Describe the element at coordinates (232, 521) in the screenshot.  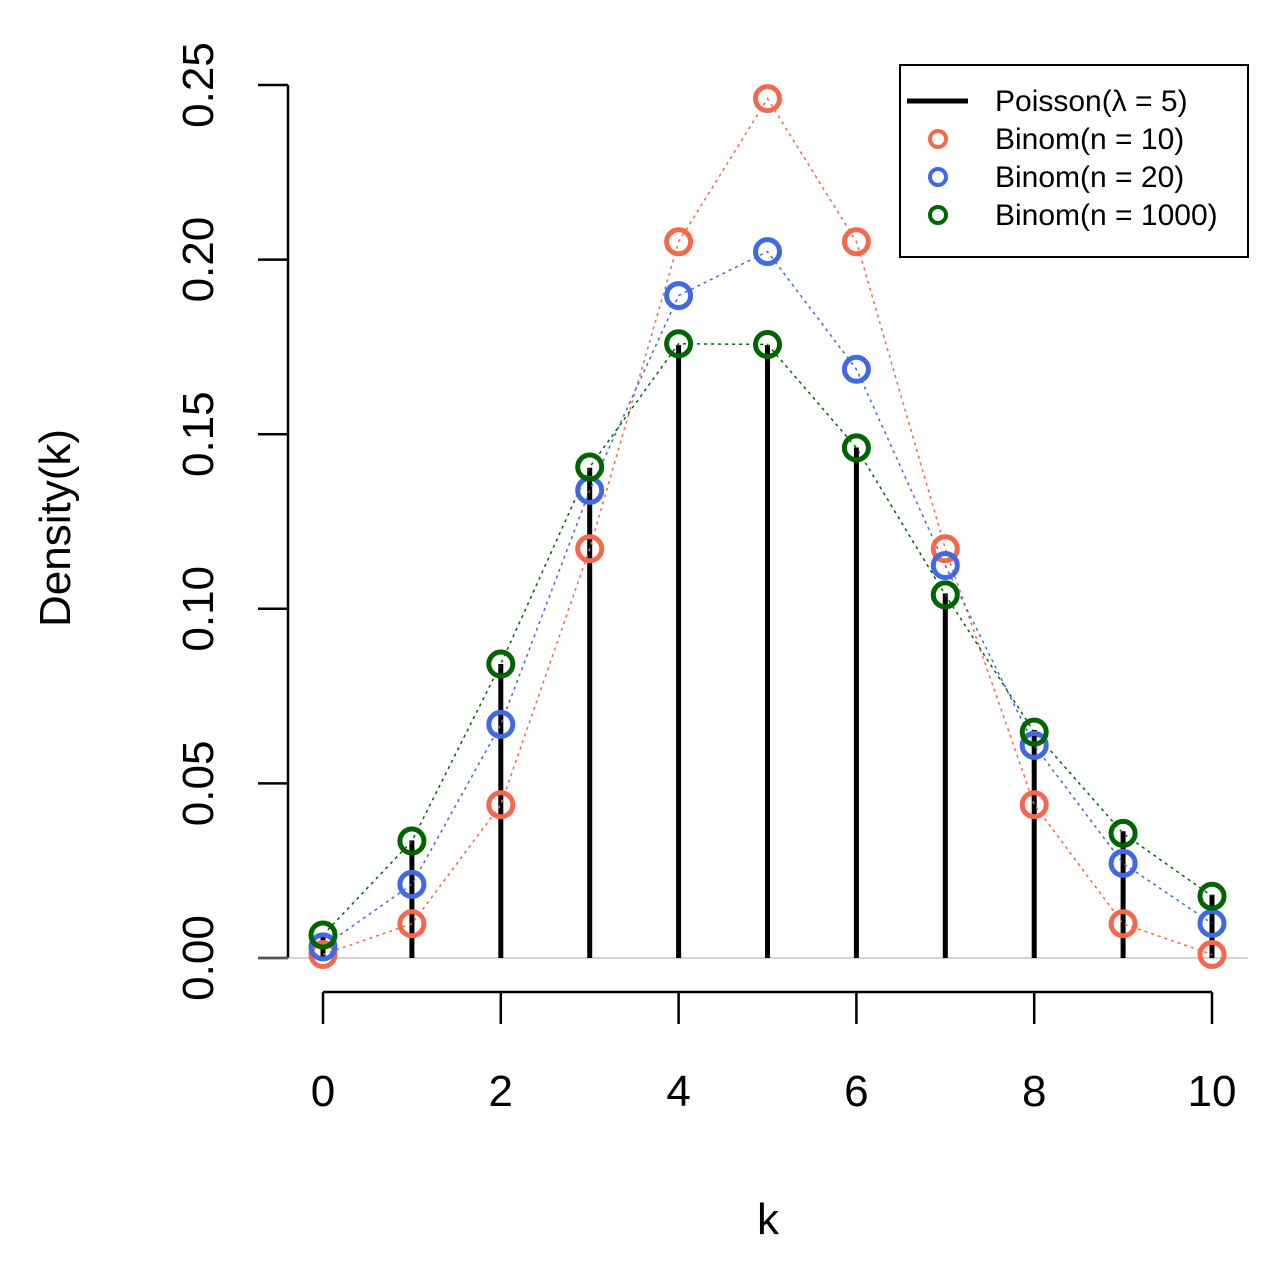
I see `y-axis: 0.00 0.05 0.10 0.15 0.20 0.25` at that location.